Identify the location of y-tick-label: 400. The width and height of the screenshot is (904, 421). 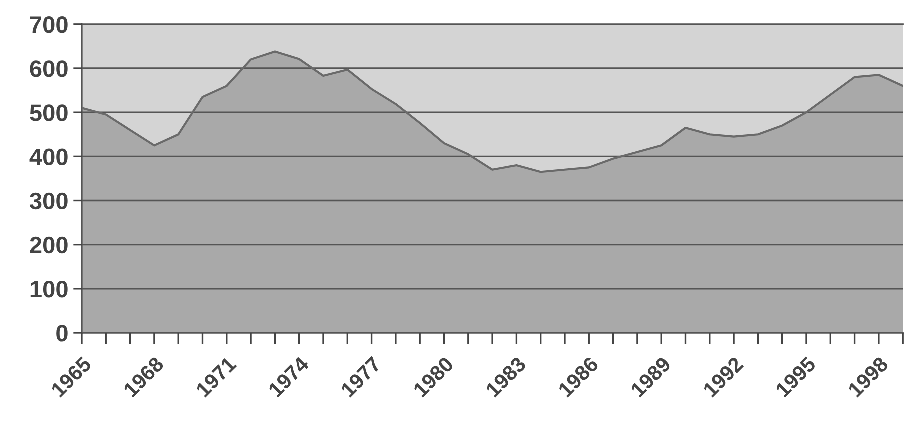
(49, 157).